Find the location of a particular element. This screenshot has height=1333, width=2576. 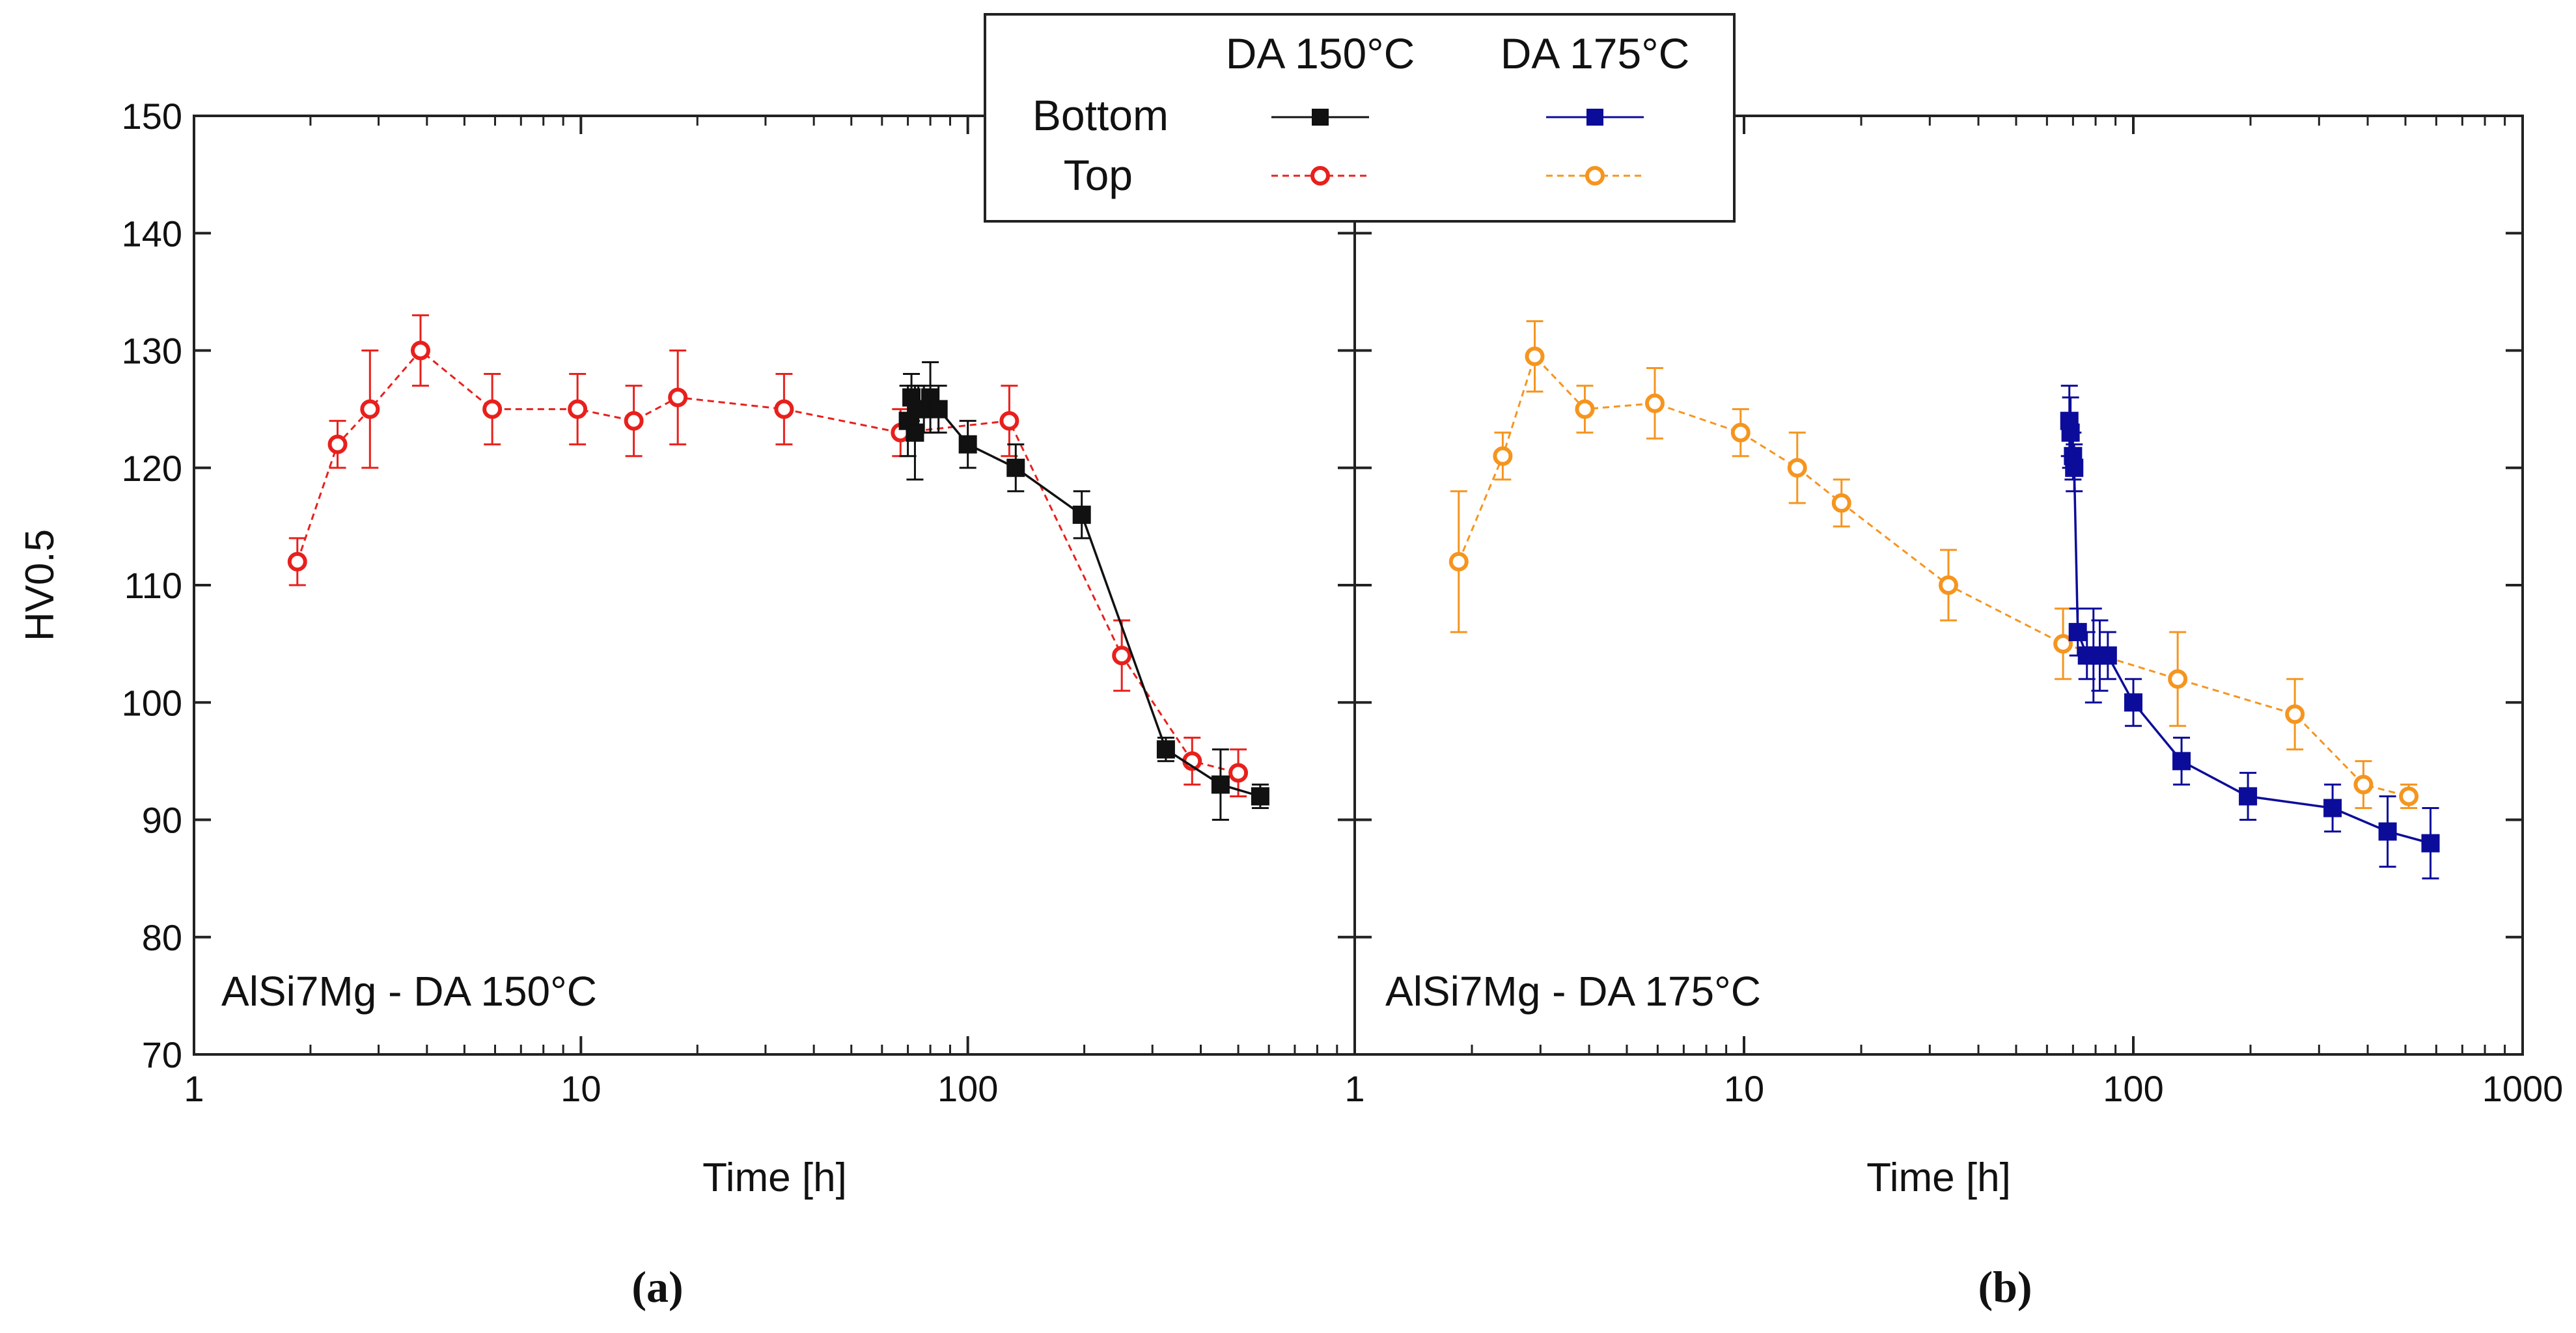

panel-b-x-axis-label: Time [h] is located at coordinates (1938, 1177).